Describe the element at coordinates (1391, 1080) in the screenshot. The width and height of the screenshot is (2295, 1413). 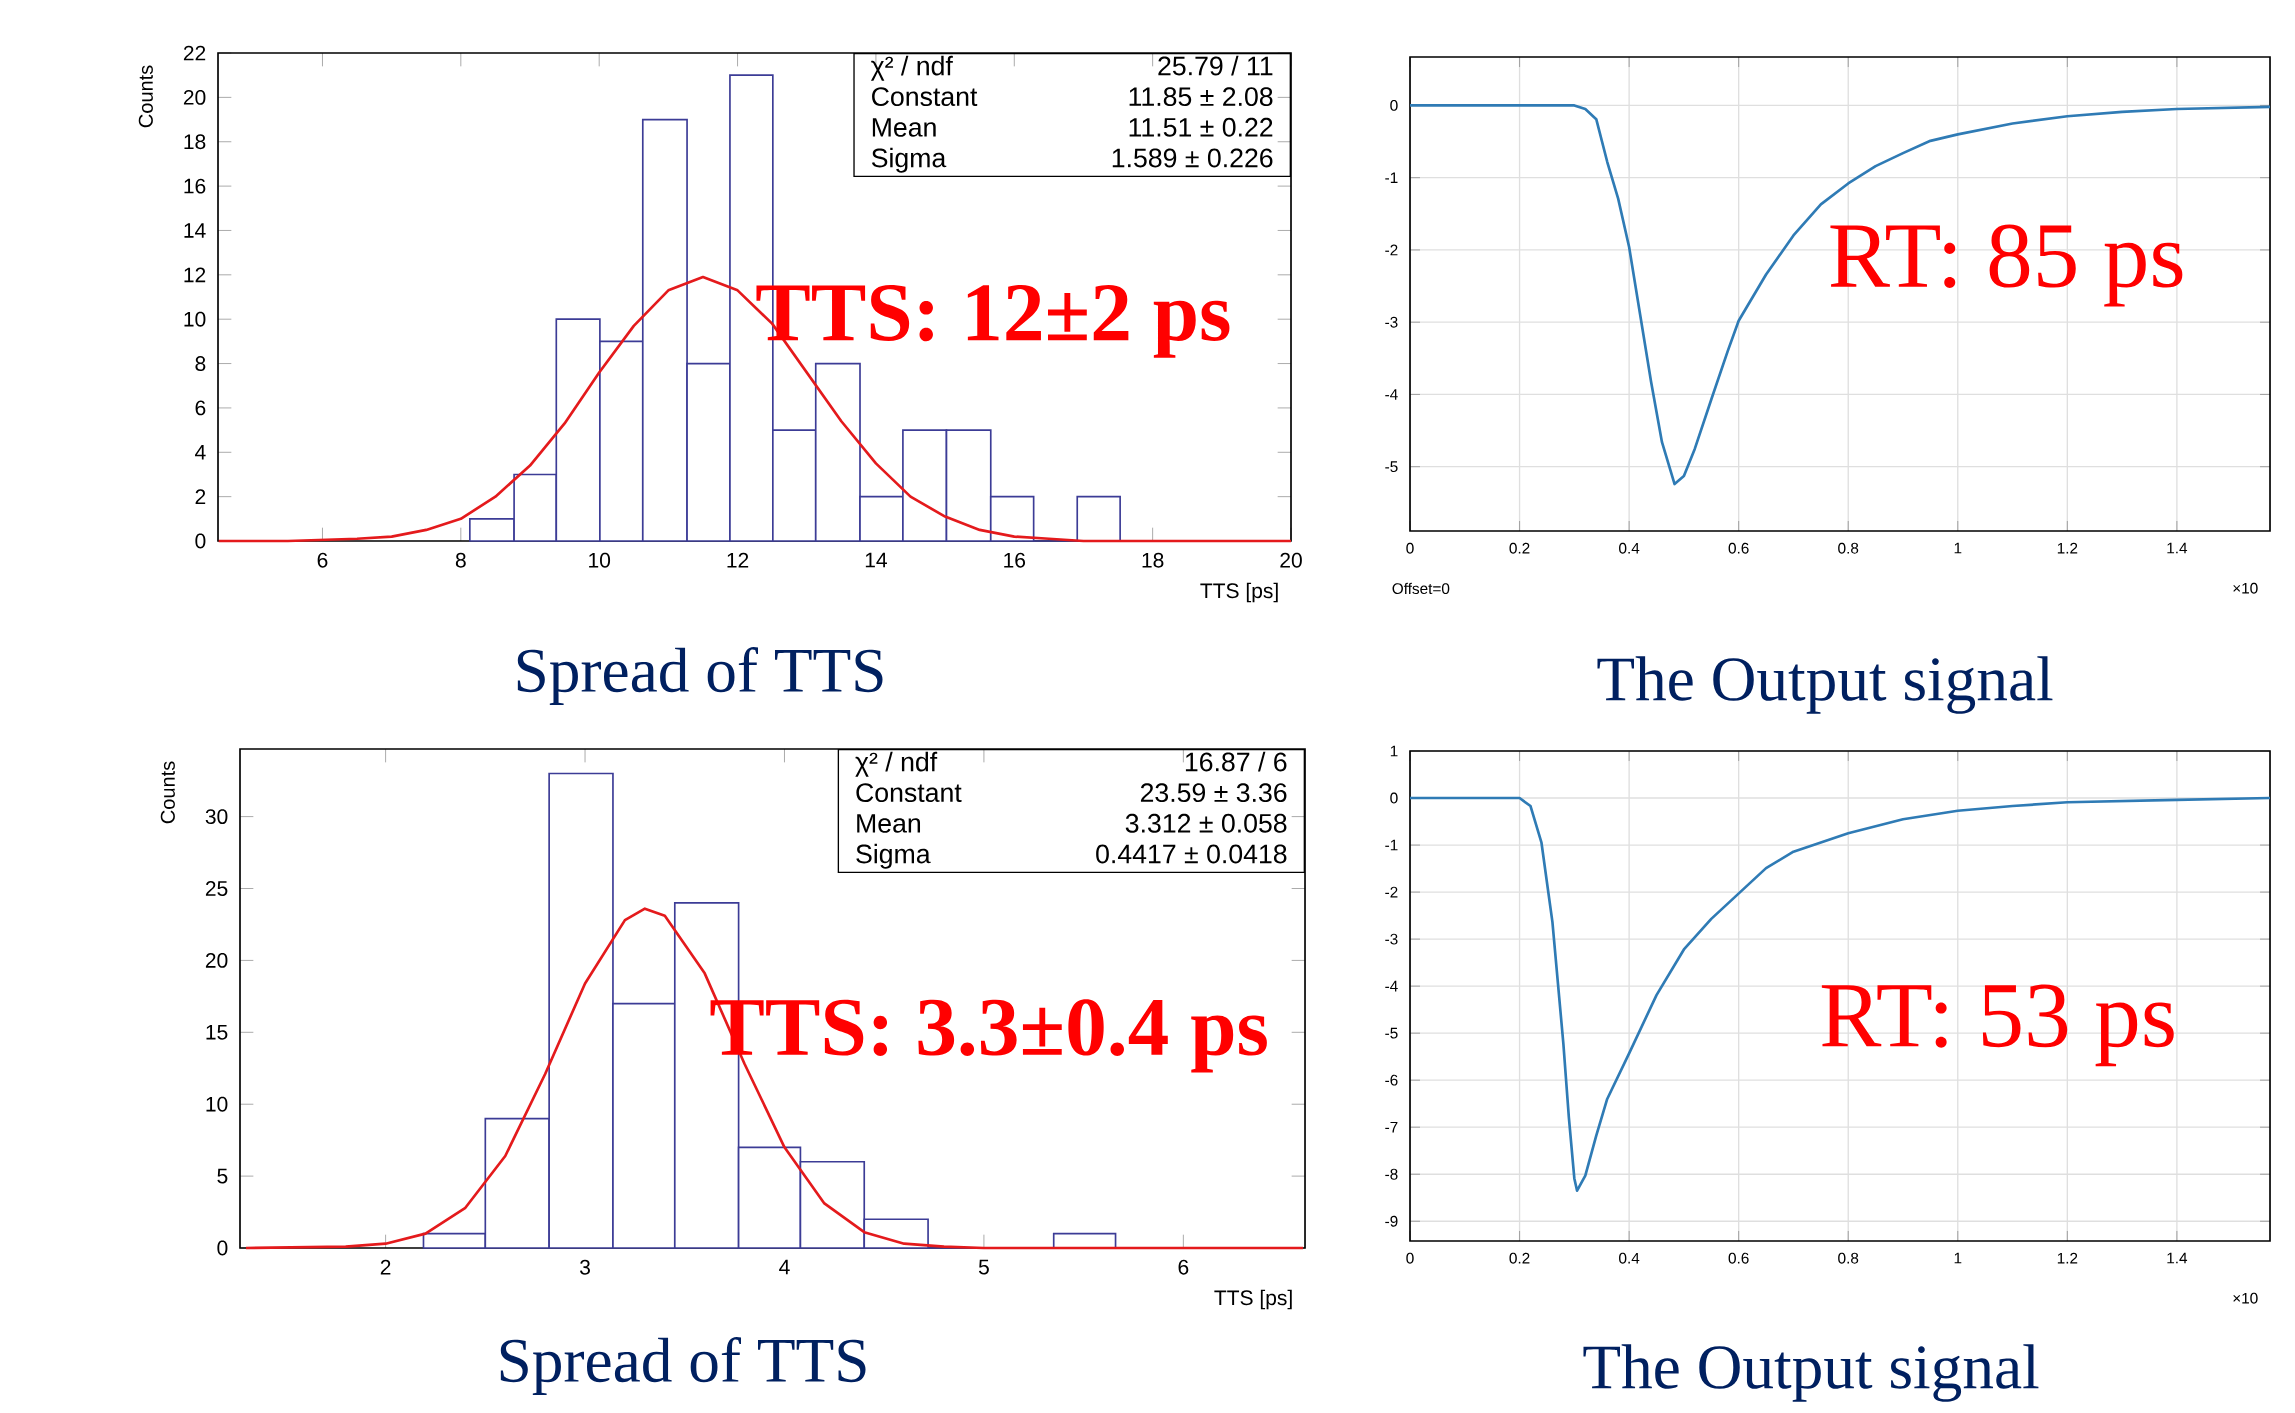
I see `y-tick-label: -6` at that location.